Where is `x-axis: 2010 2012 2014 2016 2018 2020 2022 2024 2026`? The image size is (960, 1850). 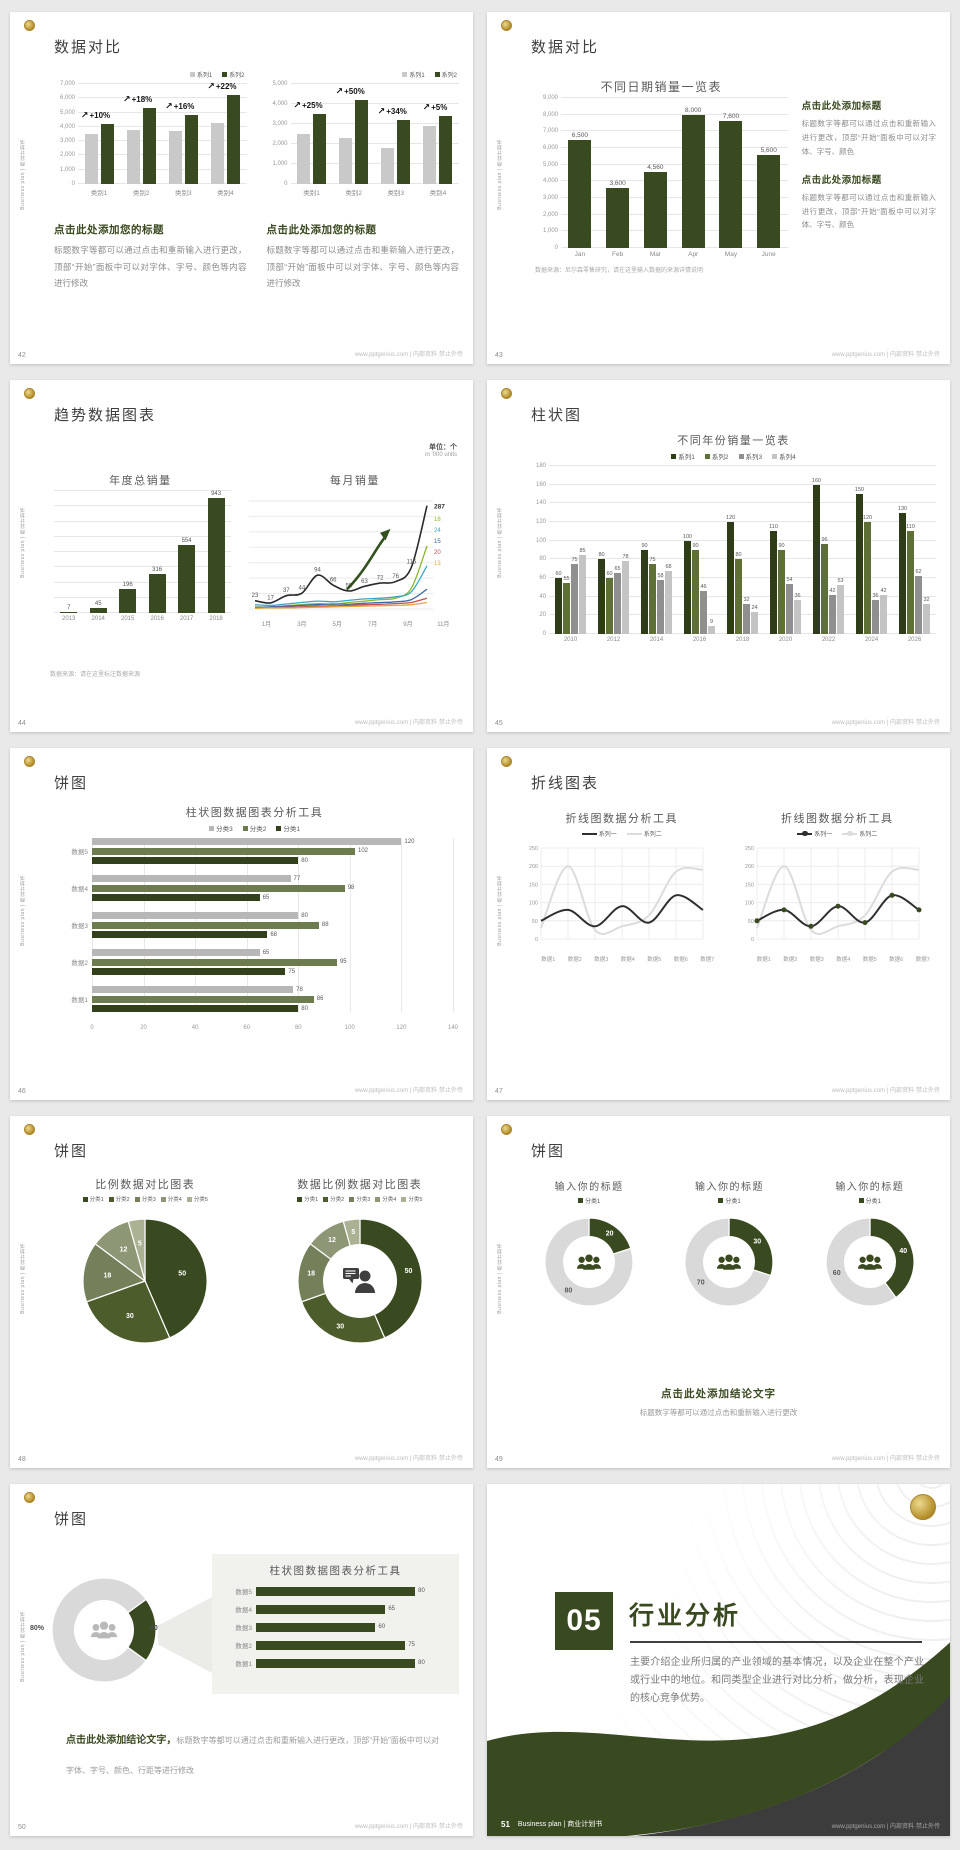
x-axis: 2010 2012 2014 2016 2018 2020 2022 2024 2026 is located at coordinates (733, 638).